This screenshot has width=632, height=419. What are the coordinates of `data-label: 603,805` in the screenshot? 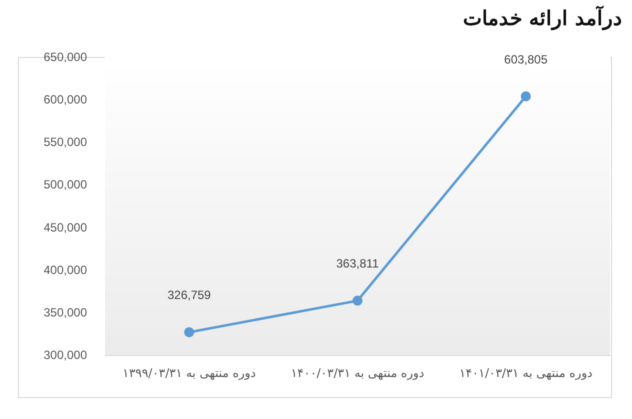 It's located at (526, 59).